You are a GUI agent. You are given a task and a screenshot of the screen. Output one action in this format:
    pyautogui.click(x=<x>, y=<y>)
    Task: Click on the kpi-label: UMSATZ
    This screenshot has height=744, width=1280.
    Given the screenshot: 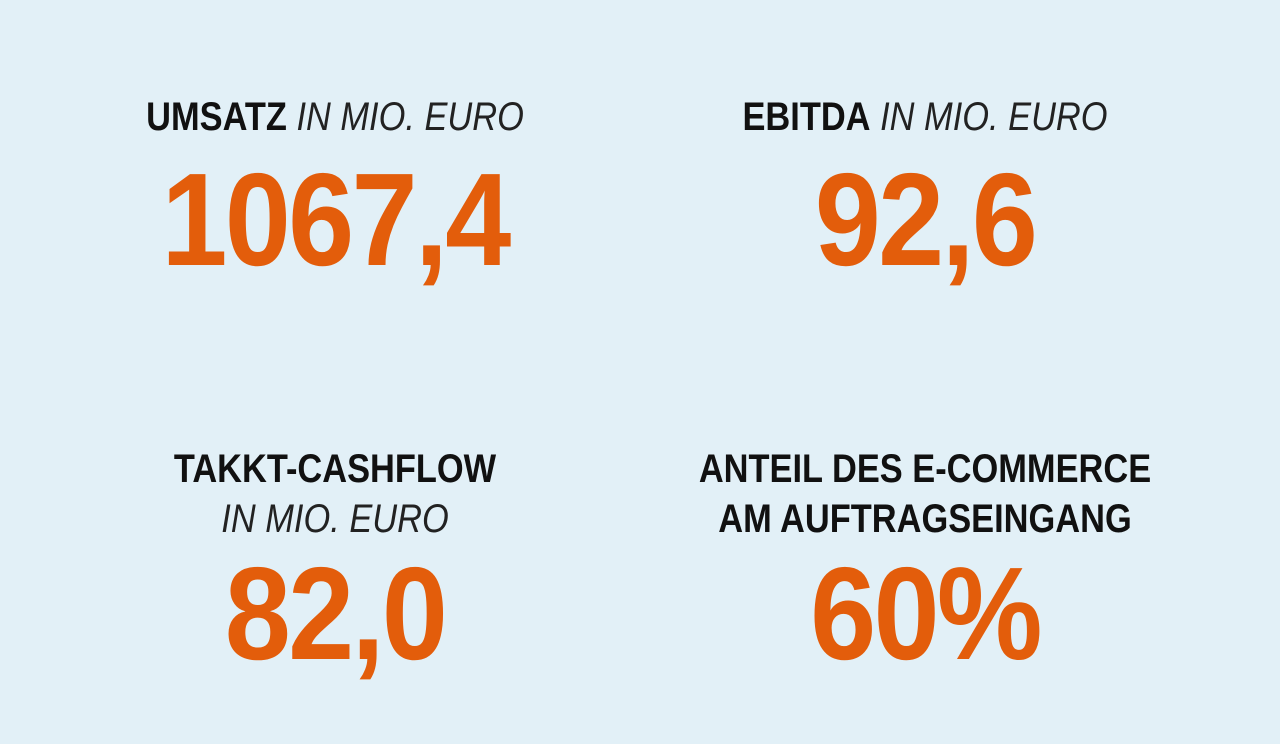 What is the action you would take?
    pyautogui.click(x=216, y=117)
    